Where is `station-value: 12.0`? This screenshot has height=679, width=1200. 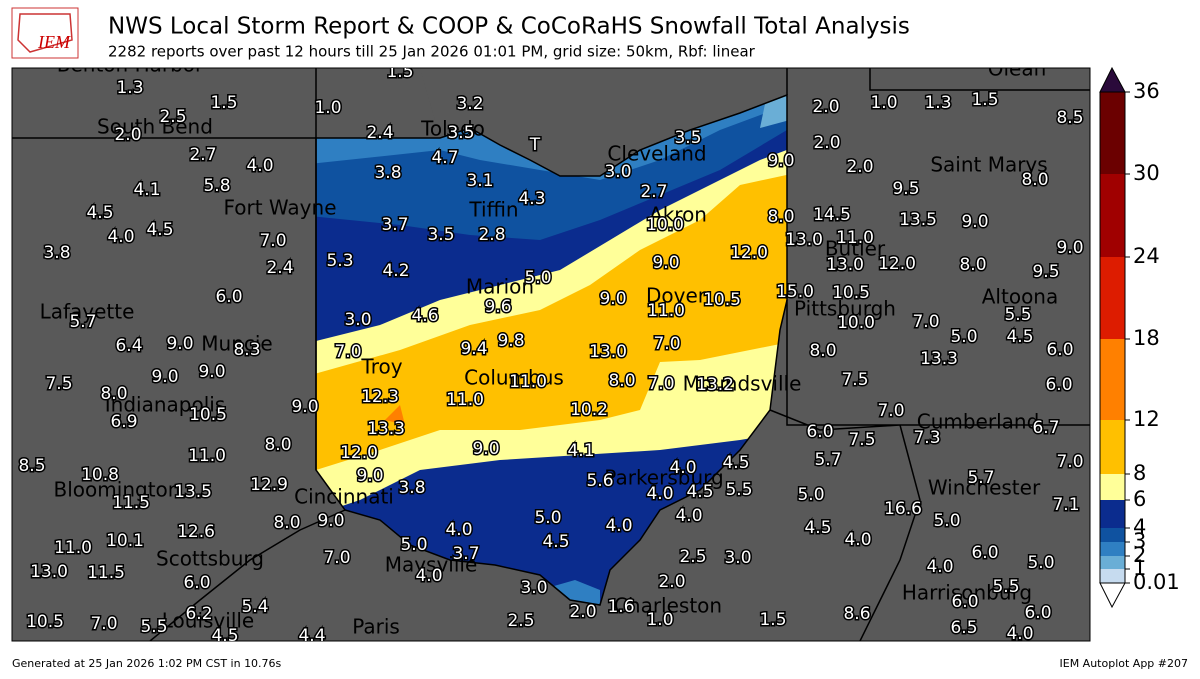 station-value: 12.0 is located at coordinates (897, 264).